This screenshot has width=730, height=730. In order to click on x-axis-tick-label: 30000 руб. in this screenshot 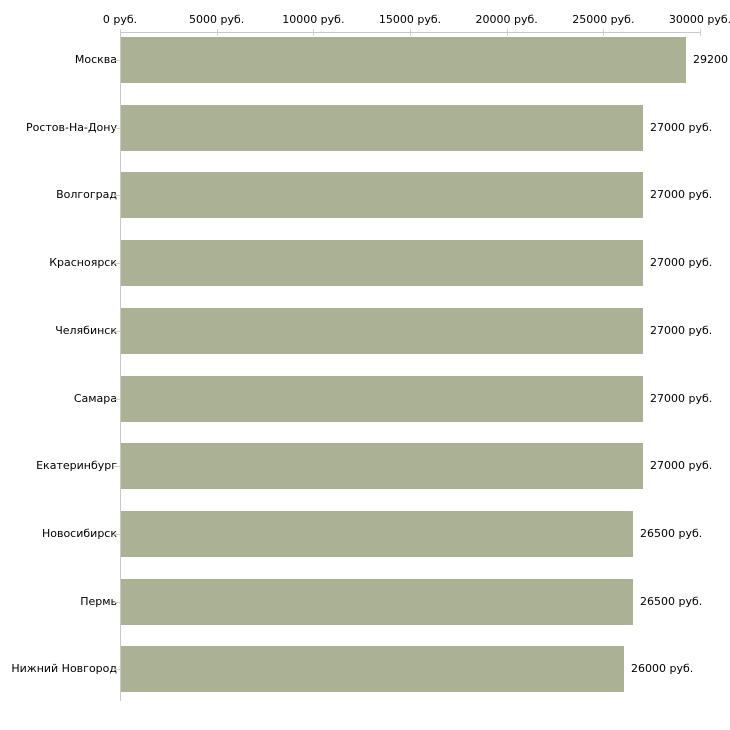, I will do `click(699, 19)`.